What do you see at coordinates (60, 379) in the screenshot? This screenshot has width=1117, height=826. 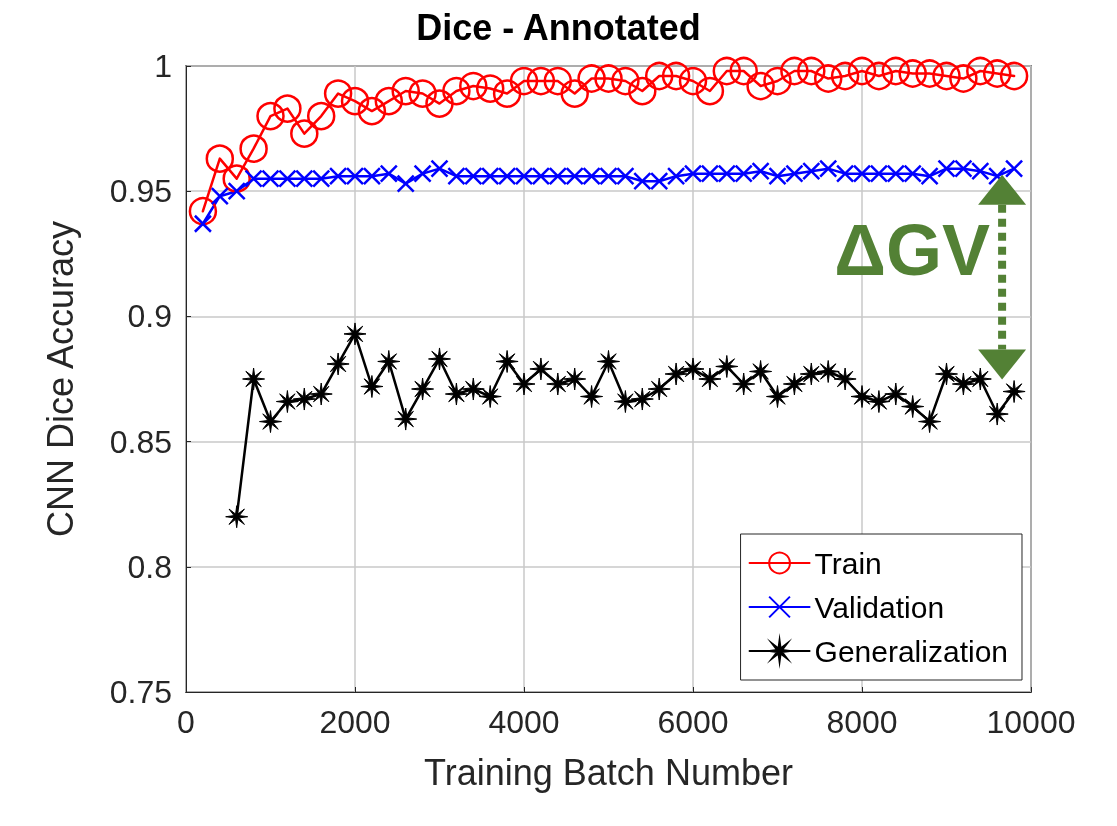 I see `y-axis-title: CNN Dice Accuracy` at bounding box center [60, 379].